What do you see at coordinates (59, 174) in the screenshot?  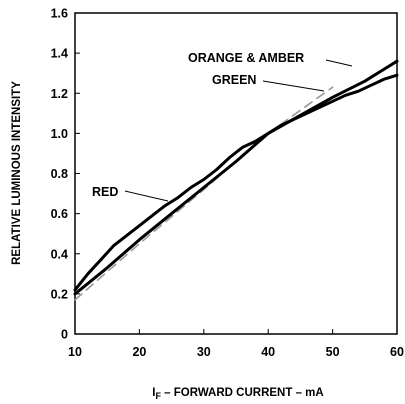 I see `y-tick-label: 0.8` at bounding box center [59, 174].